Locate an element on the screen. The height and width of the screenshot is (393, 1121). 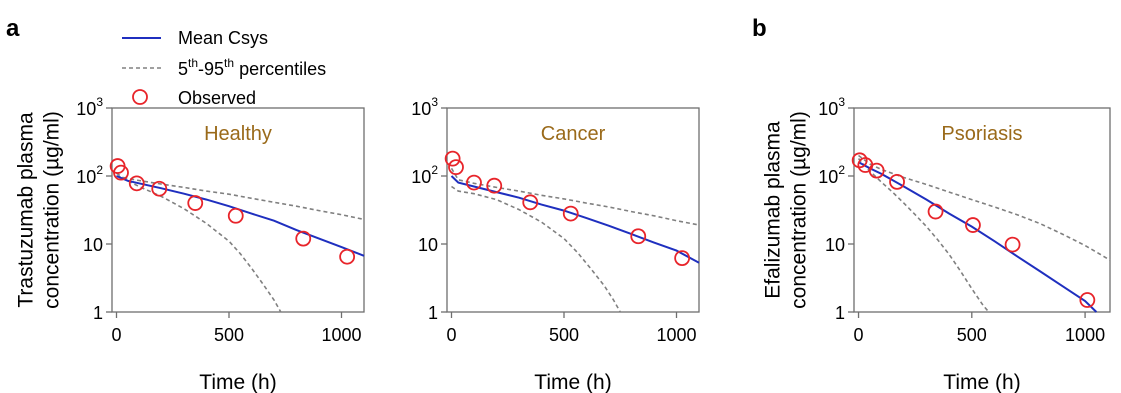
legend: Mean Csys 5th-95th percentiles Observed is located at coordinates (224, 68).